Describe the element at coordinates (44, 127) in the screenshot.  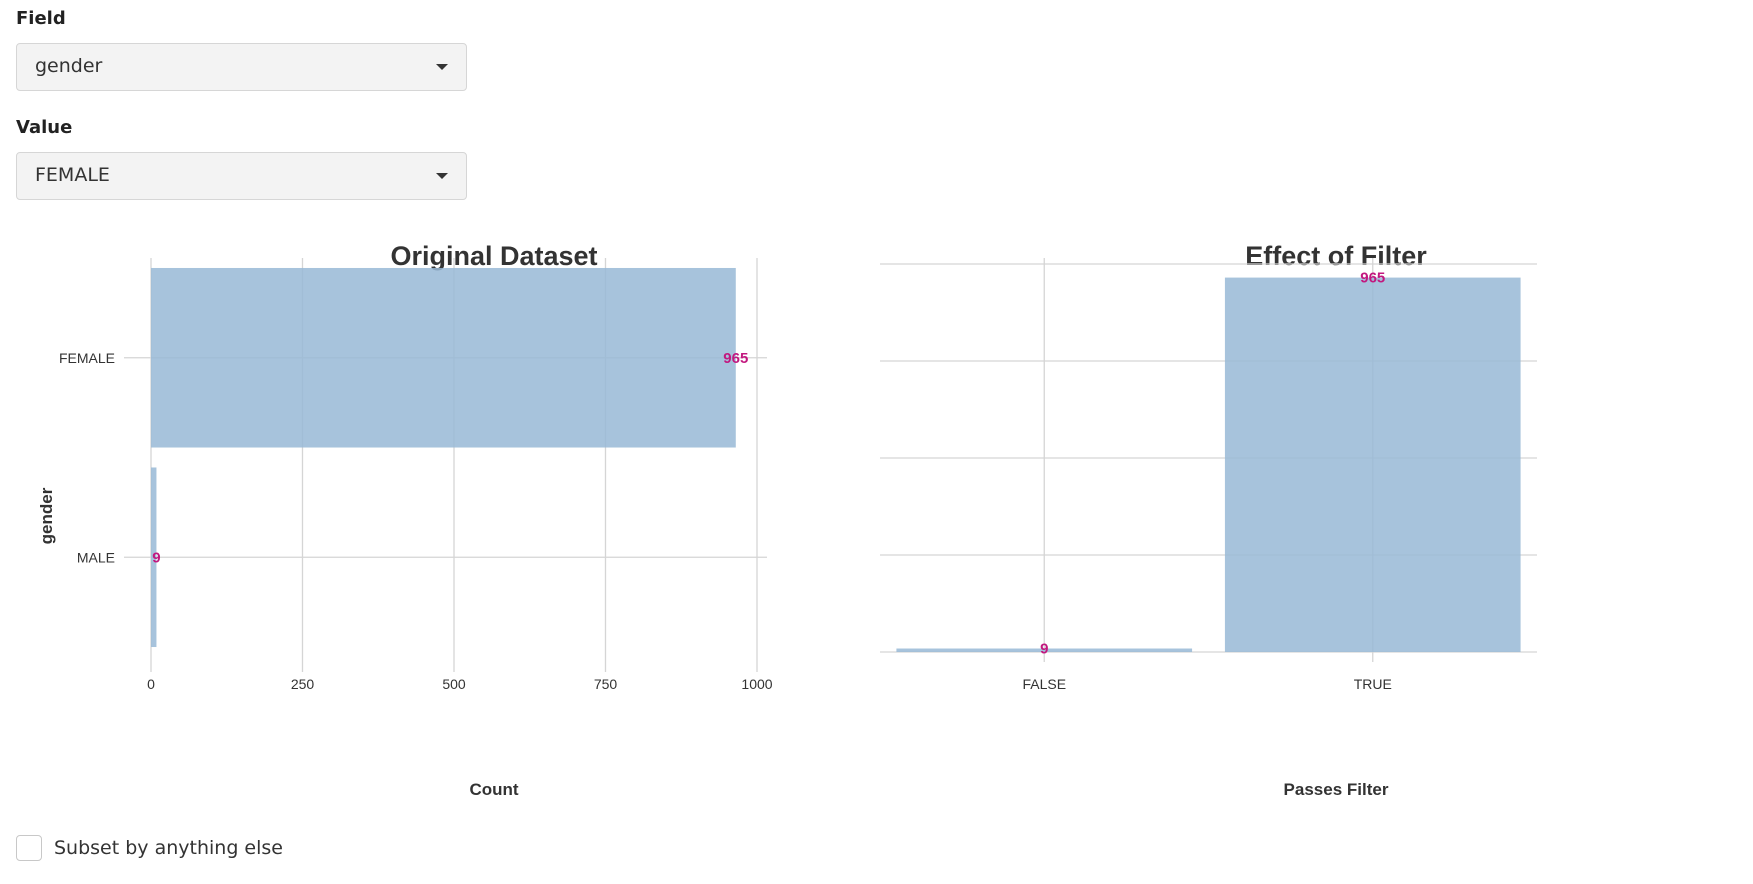
I see `value-label: Value` at that location.